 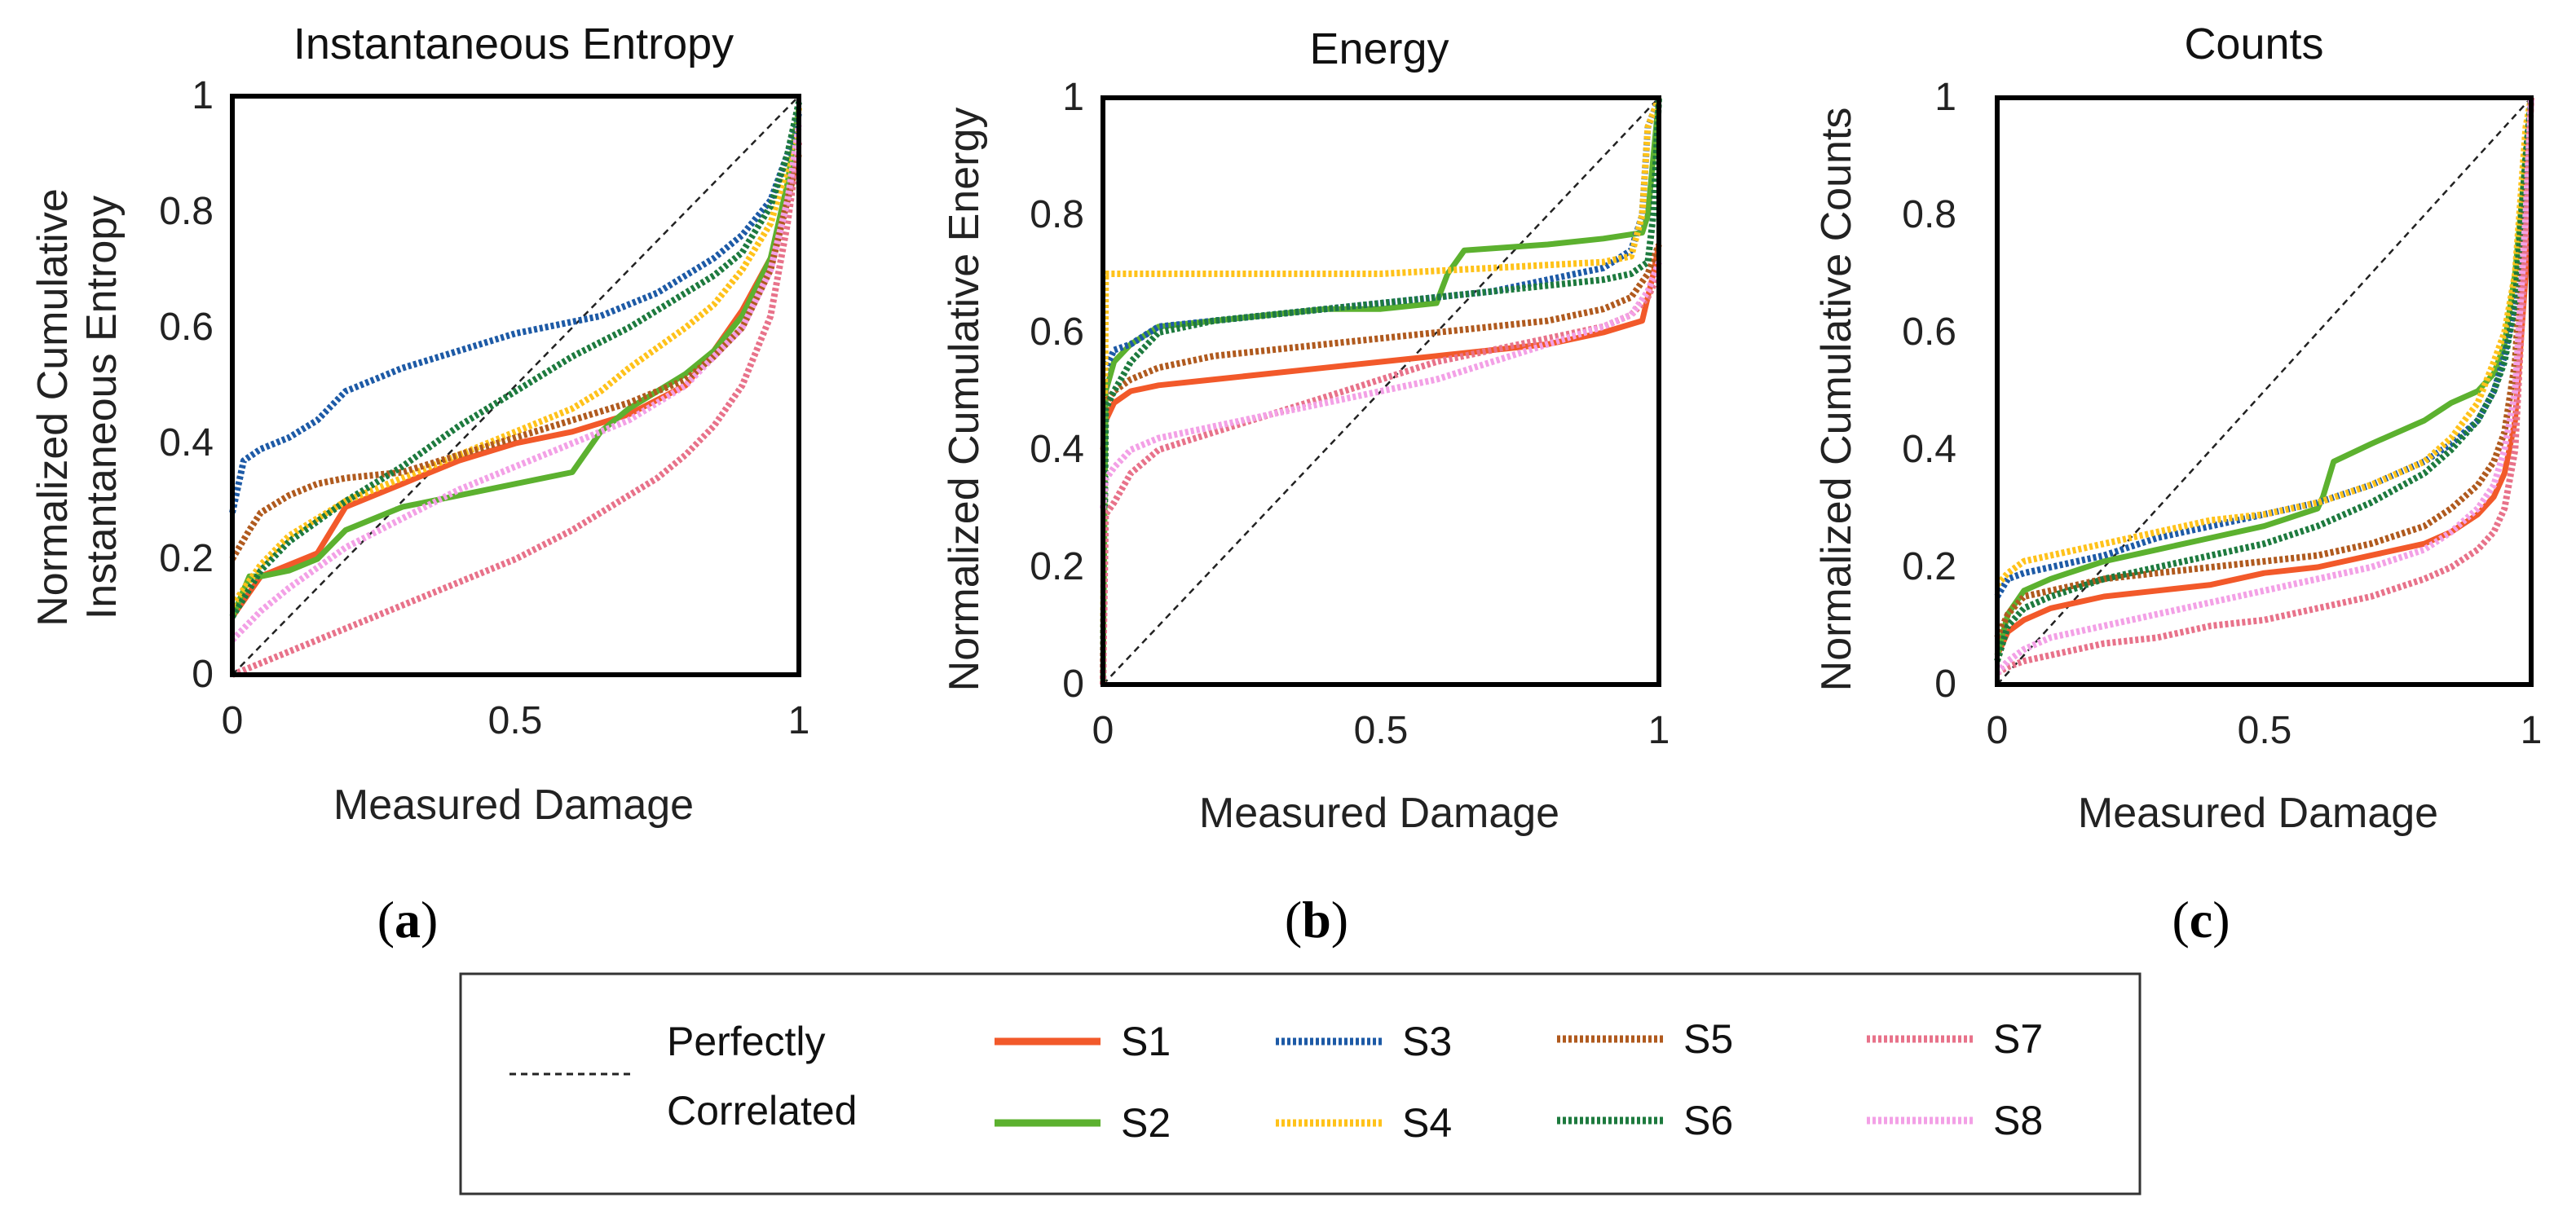 What do you see at coordinates (1146, 1041) in the screenshot?
I see `legend-label-s1: S1` at bounding box center [1146, 1041].